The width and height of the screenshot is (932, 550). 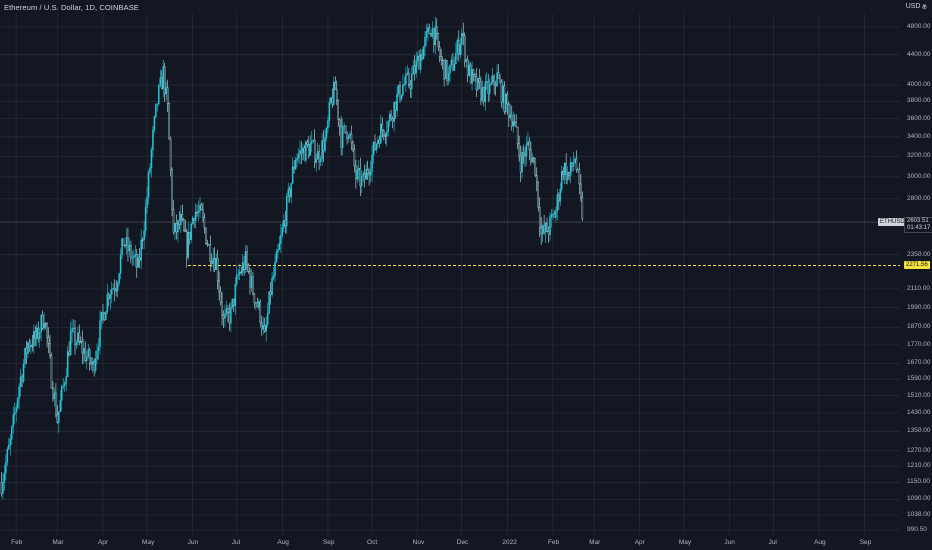 I want to click on time-tick-label: 2022, so click(x=509, y=542).